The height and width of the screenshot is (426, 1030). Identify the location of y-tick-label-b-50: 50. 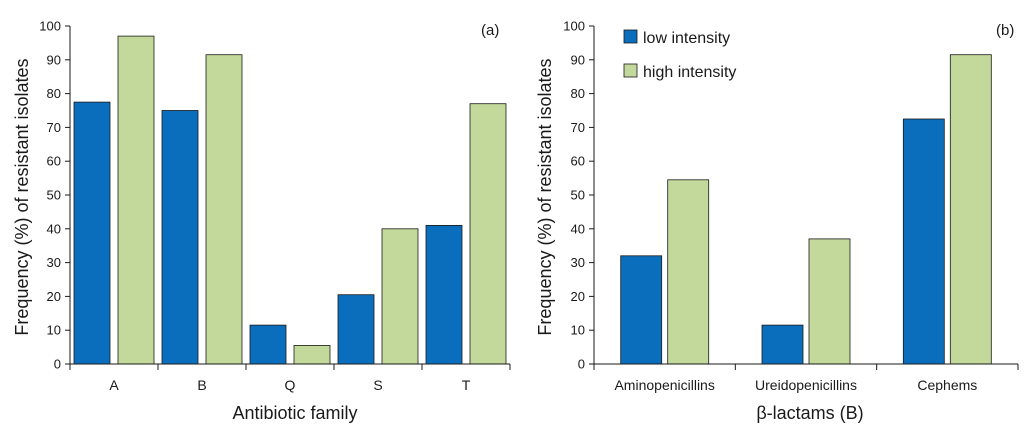
(578, 195).